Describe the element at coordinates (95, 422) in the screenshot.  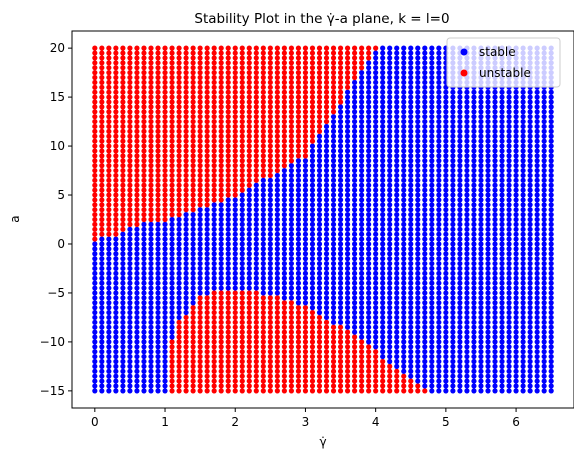
I see `x-tick-label: 0` at that location.